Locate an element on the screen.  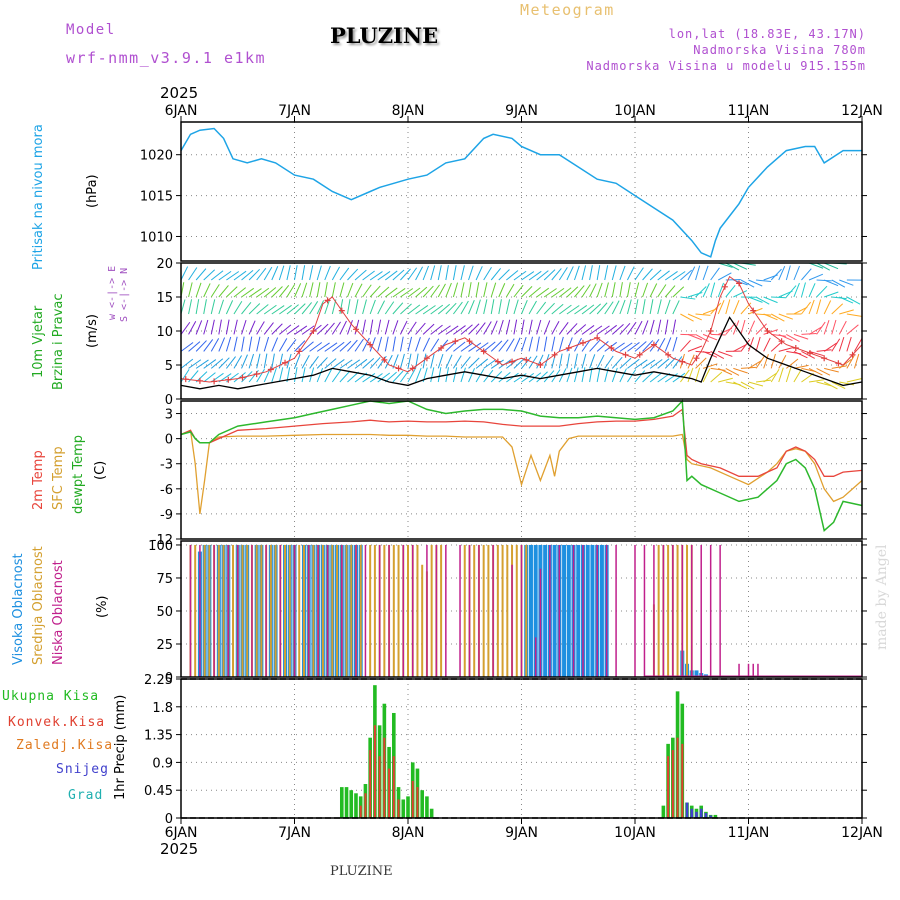
wind-dir-legend2: S <-|-> N is located at coordinates (124, 295).